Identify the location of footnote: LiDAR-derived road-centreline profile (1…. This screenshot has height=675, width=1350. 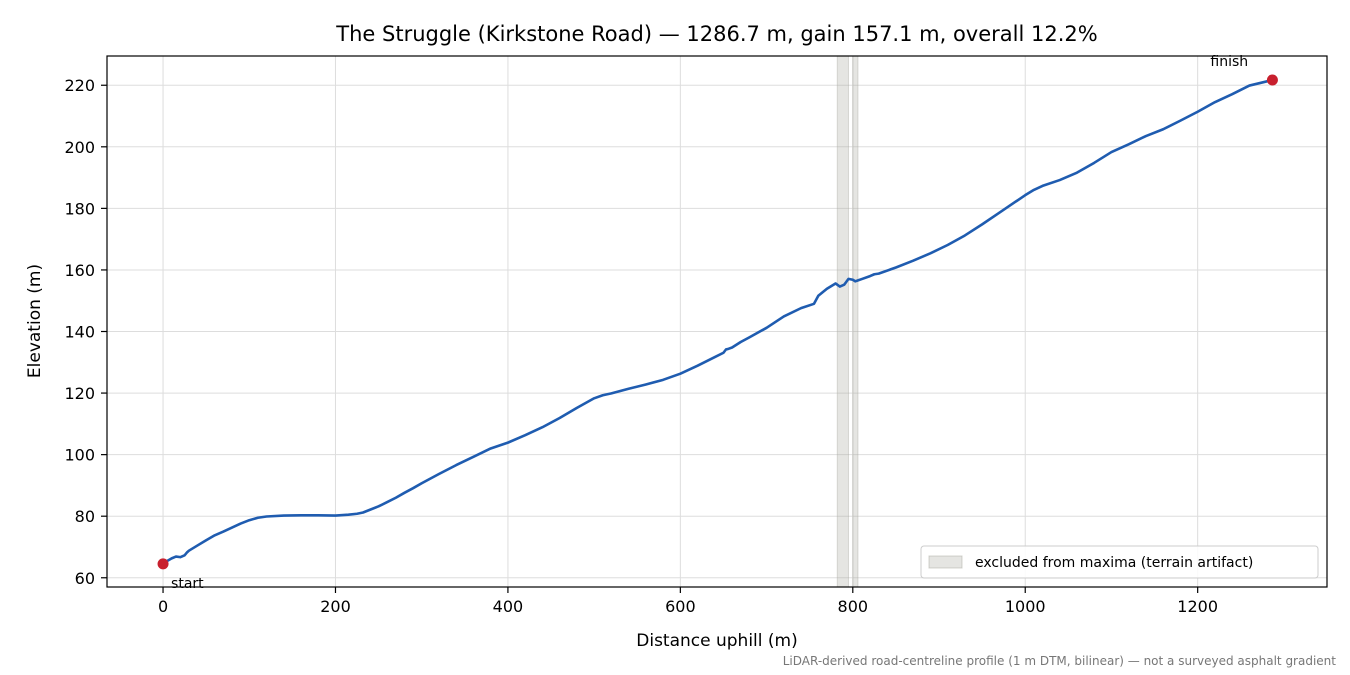
(1060, 661).